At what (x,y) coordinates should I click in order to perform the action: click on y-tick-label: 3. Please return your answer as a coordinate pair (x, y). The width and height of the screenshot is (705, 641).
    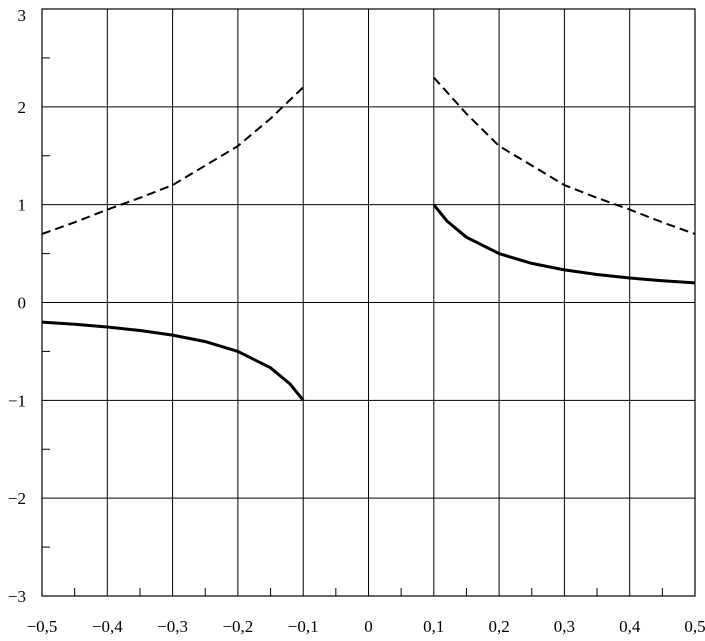
    Looking at the image, I should click on (22, 15).